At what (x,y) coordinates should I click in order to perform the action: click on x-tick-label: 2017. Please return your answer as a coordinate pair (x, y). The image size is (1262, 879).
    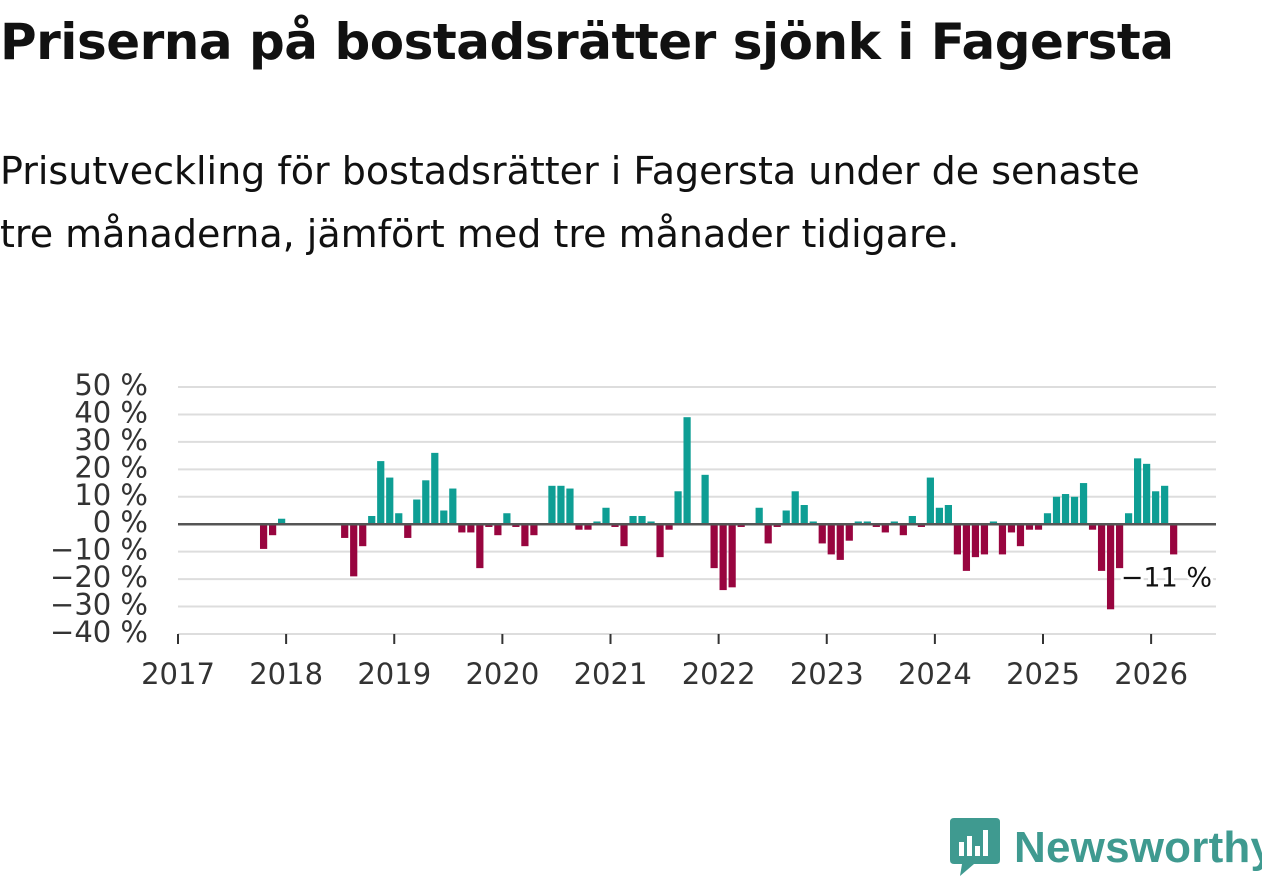
    Looking at the image, I should click on (178, 674).